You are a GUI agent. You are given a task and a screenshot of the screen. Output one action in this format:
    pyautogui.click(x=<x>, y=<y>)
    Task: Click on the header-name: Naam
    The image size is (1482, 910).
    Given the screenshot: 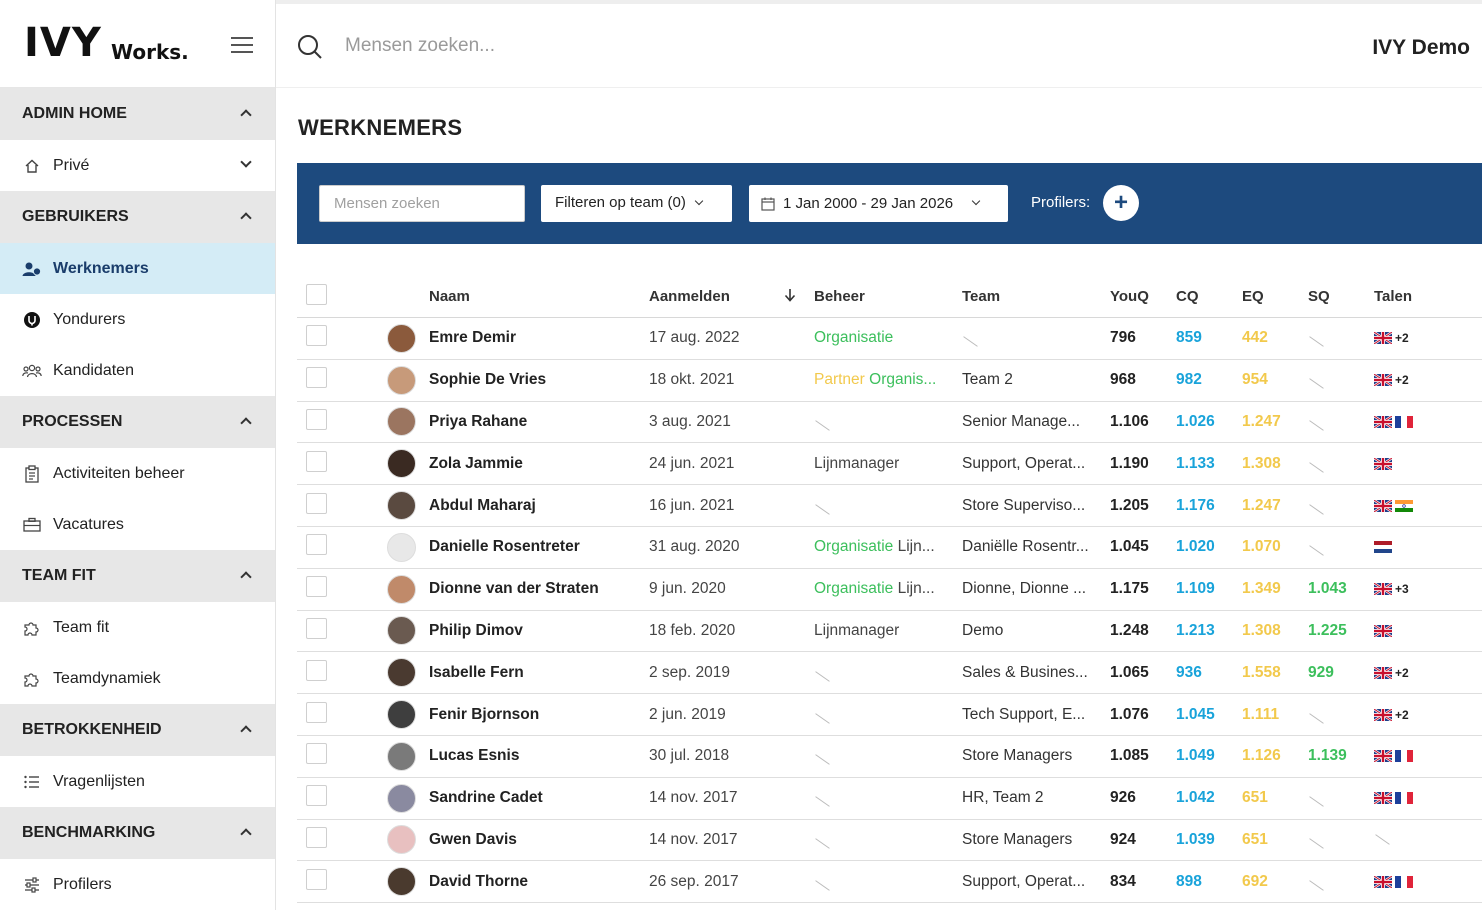 What is the action you would take?
    pyautogui.click(x=449, y=296)
    